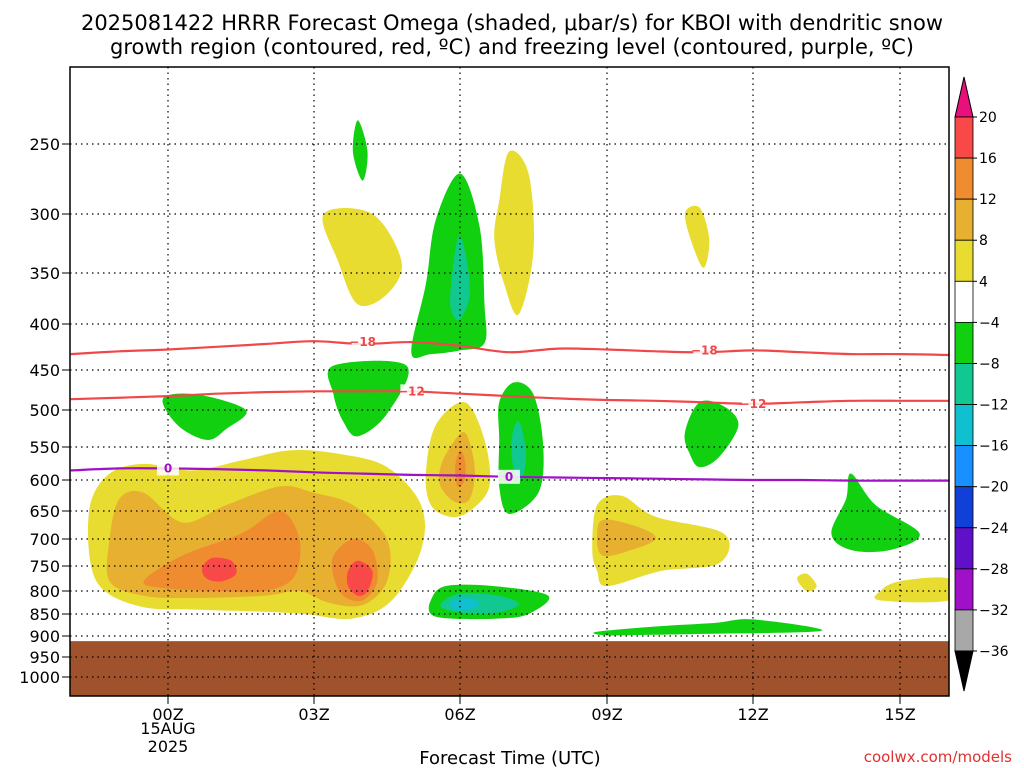 This screenshot has height=768, width=1024. Describe the element at coordinates (989, 323) in the screenshot. I see `colorbar-label-5: −4` at that location.